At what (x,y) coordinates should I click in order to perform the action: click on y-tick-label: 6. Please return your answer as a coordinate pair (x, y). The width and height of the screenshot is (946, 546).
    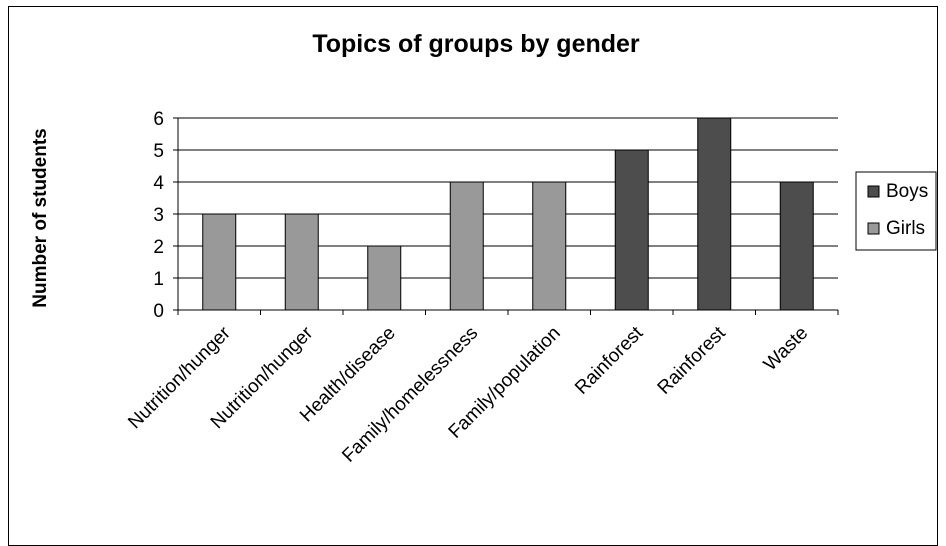
    Looking at the image, I should click on (158, 119).